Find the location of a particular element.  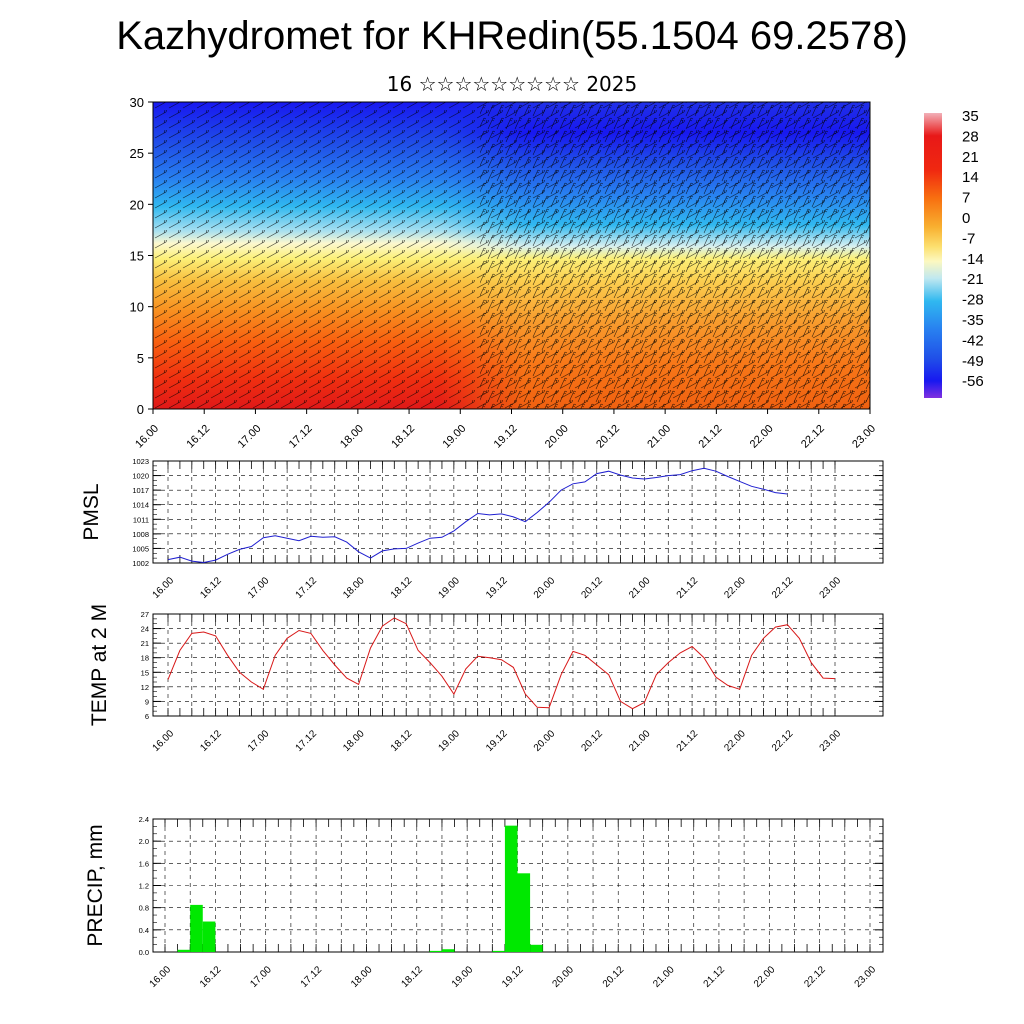

ytick-label: 1017 is located at coordinates (140, 490).